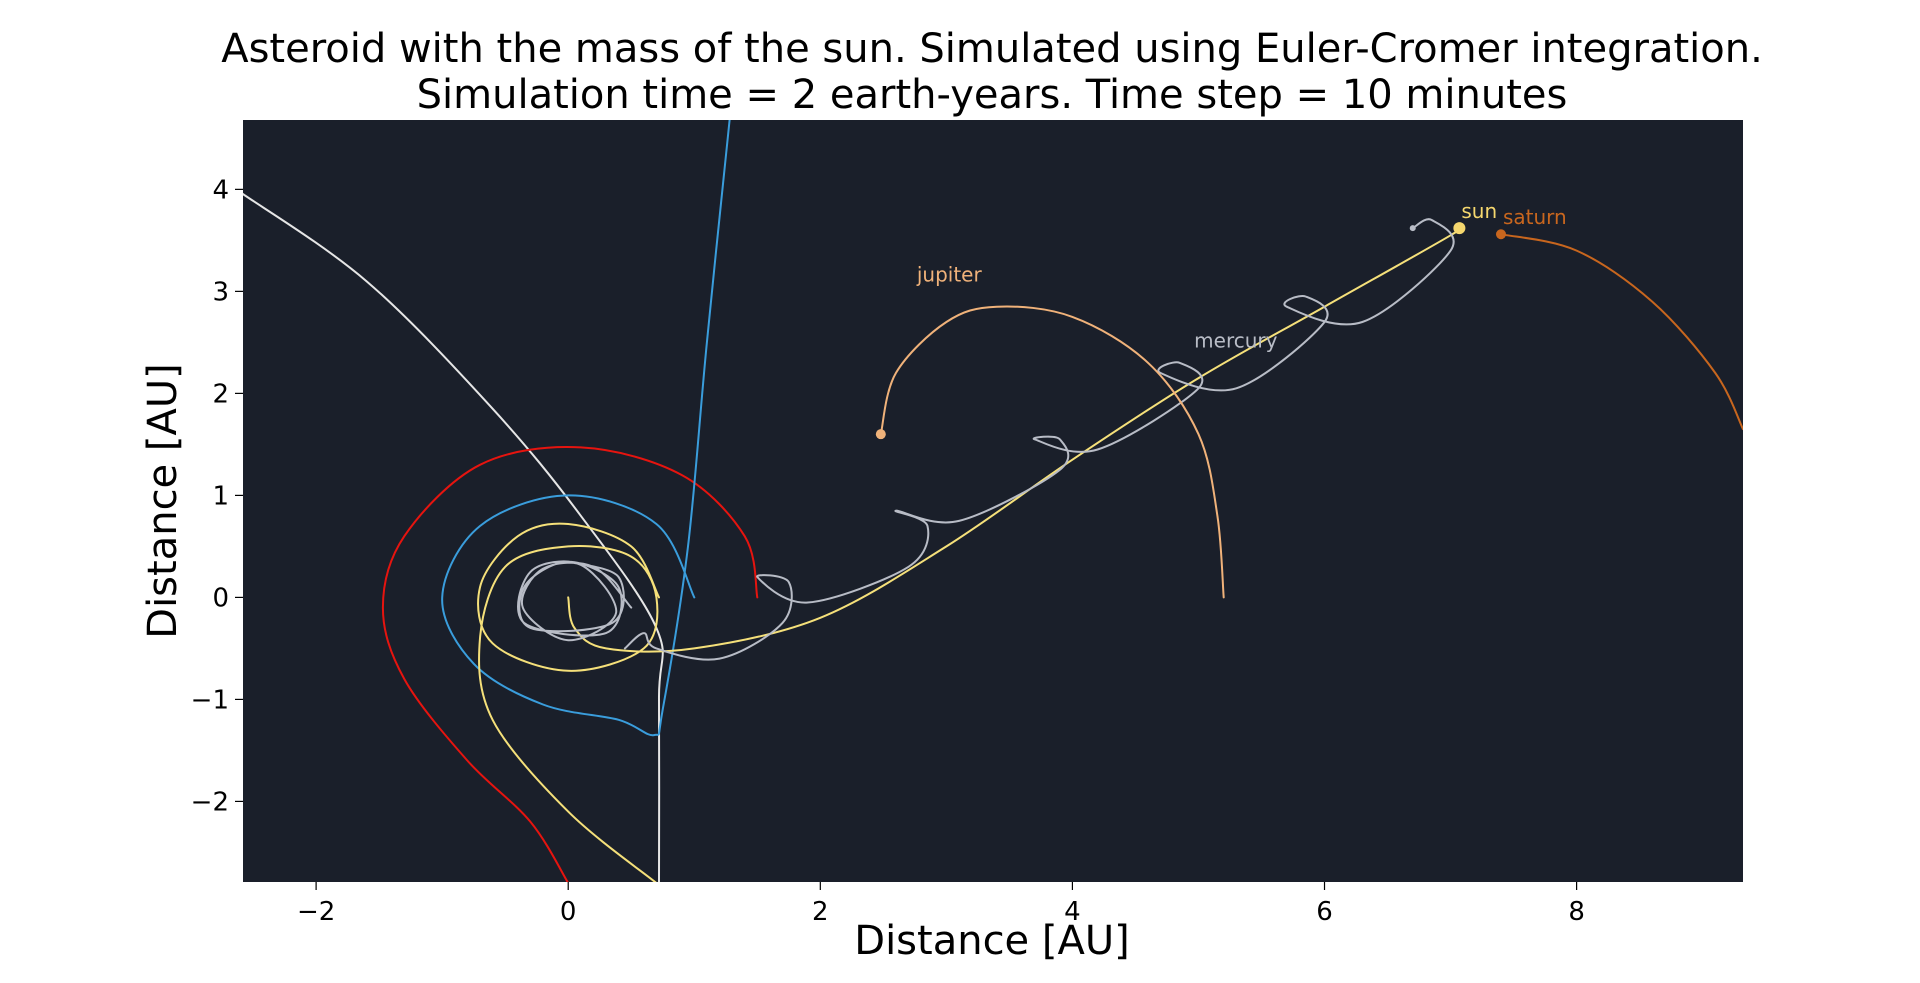  What do you see at coordinates (949, 274) in the screenshot?
I see `body-label-jupiter: jupiter` at bounding box center [949, 274].